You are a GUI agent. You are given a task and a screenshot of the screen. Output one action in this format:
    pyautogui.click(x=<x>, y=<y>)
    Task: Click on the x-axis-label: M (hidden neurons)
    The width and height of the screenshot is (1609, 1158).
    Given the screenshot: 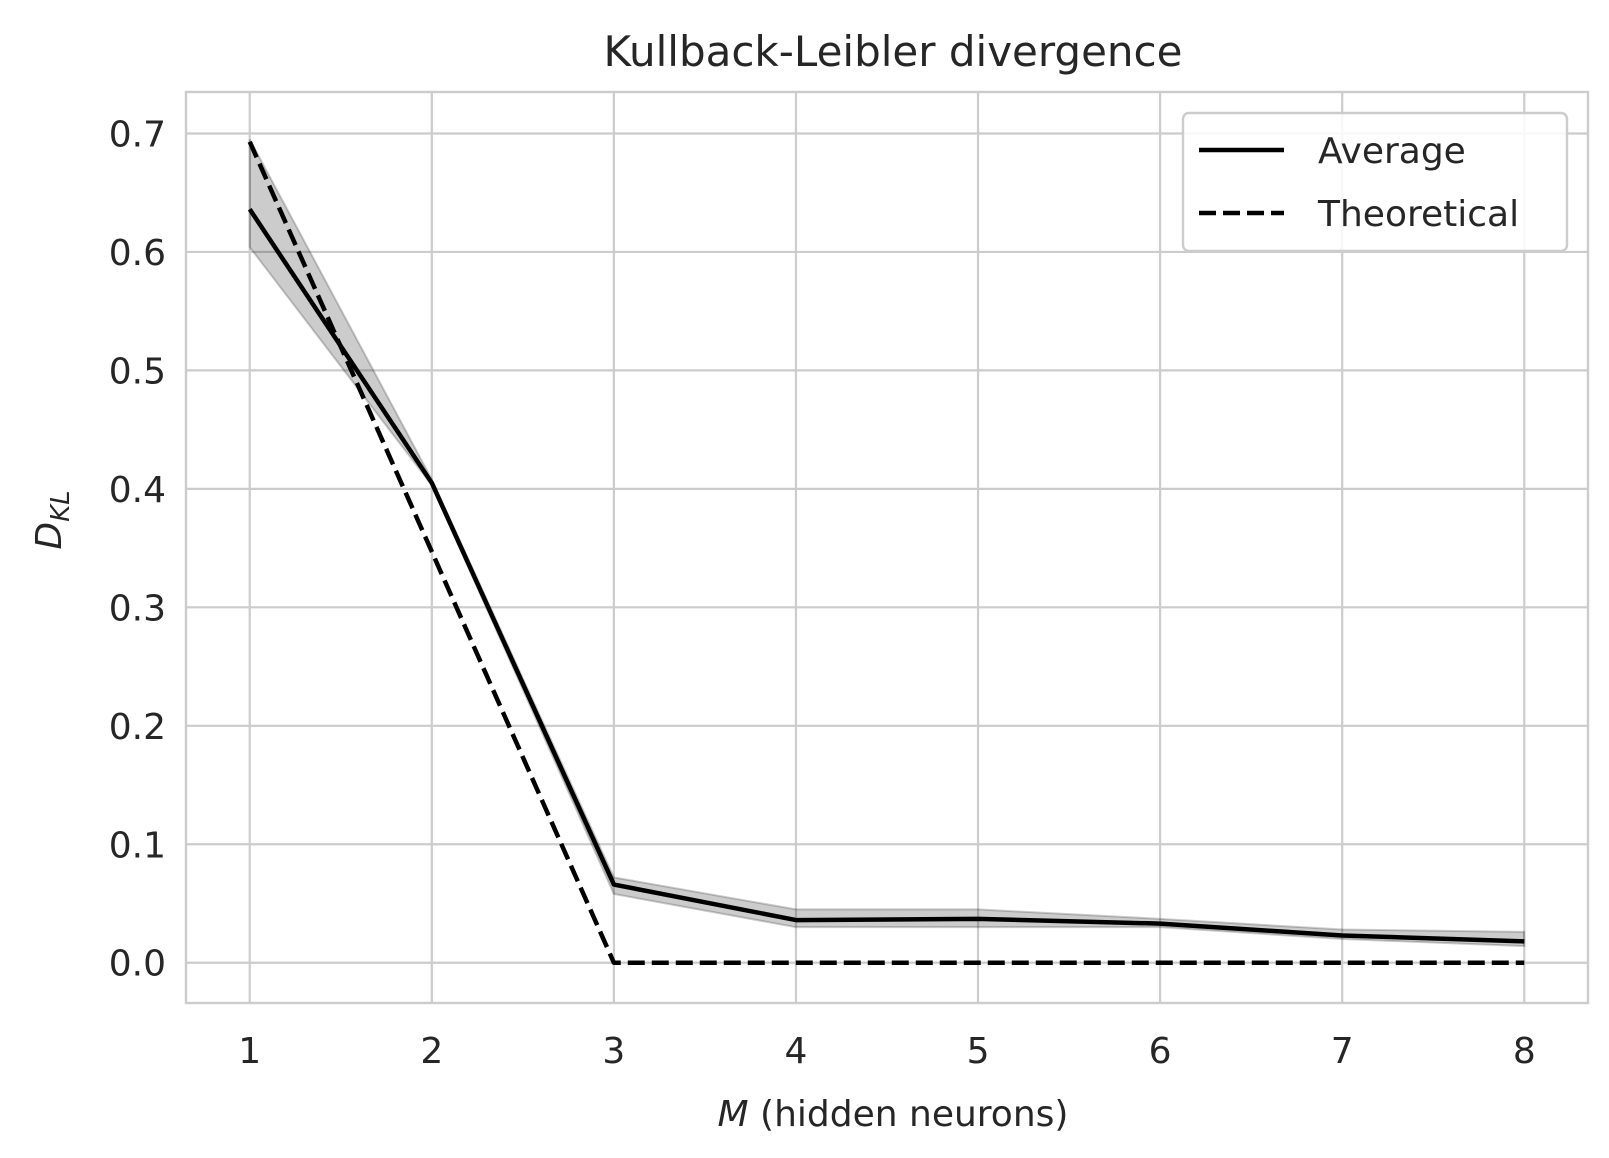 What is the action you would take?
    pyautogui.click(x=893, y=1114)
    